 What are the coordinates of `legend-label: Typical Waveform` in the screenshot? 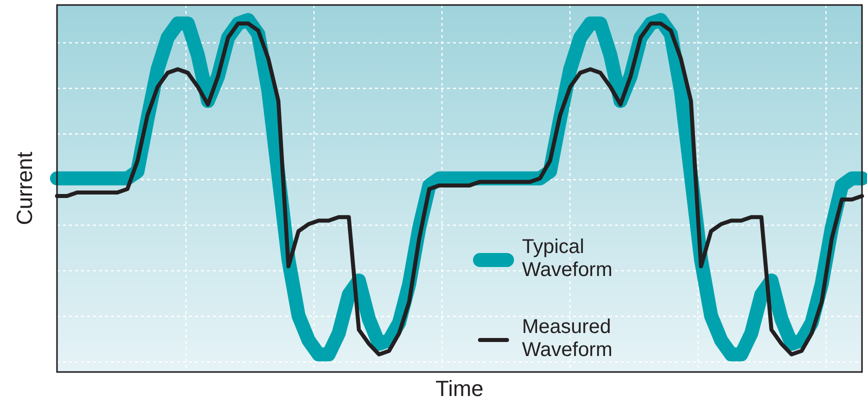 It's located at (567, 258).